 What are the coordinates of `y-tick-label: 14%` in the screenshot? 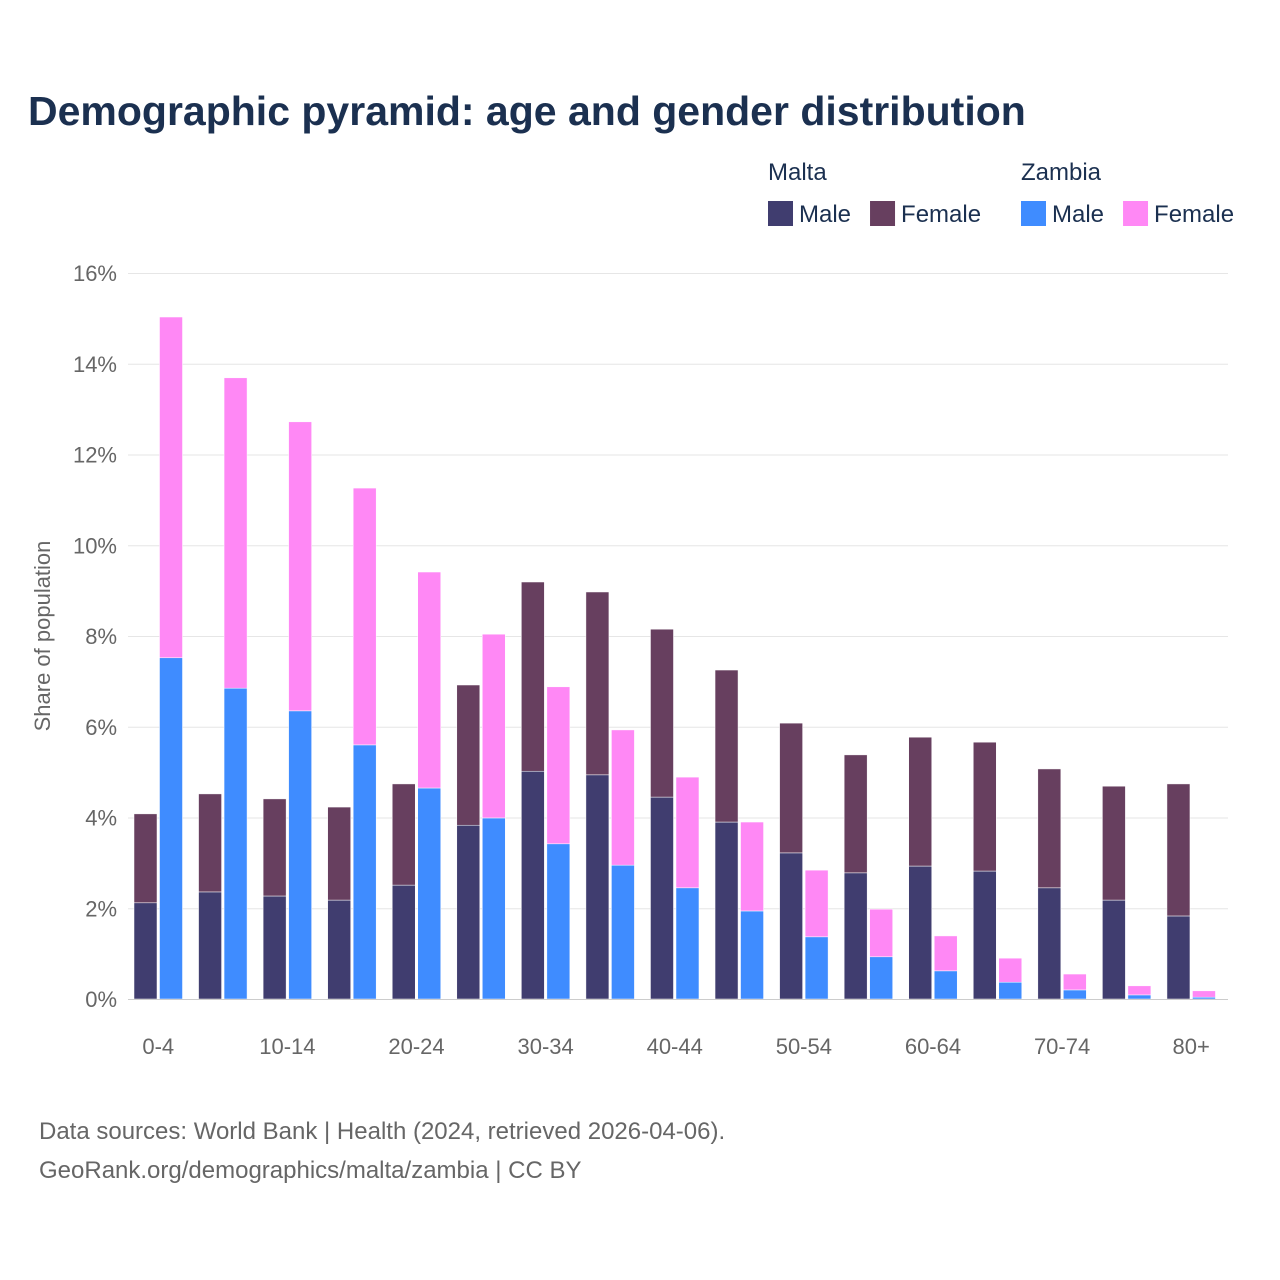 It's located at (95, 364).